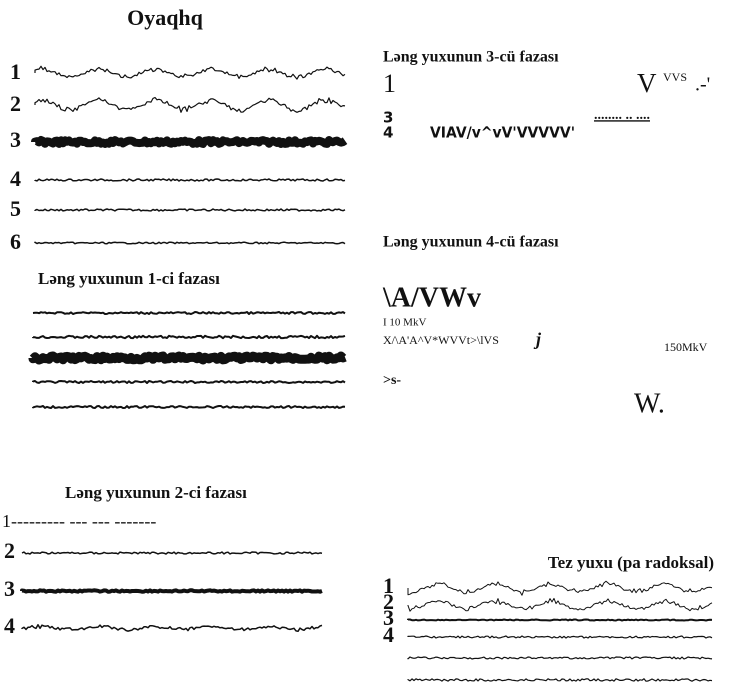 This screenshot has width=750, height=691. I want to click on trace-text: VIAV/v^vV'VVVVV', so click(502, 133).